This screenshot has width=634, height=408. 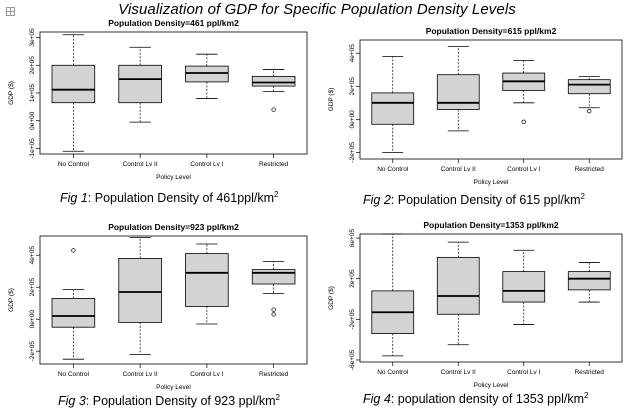 I want to click on y-tick-label-group: 3e+05, so click(x=32, y=37).